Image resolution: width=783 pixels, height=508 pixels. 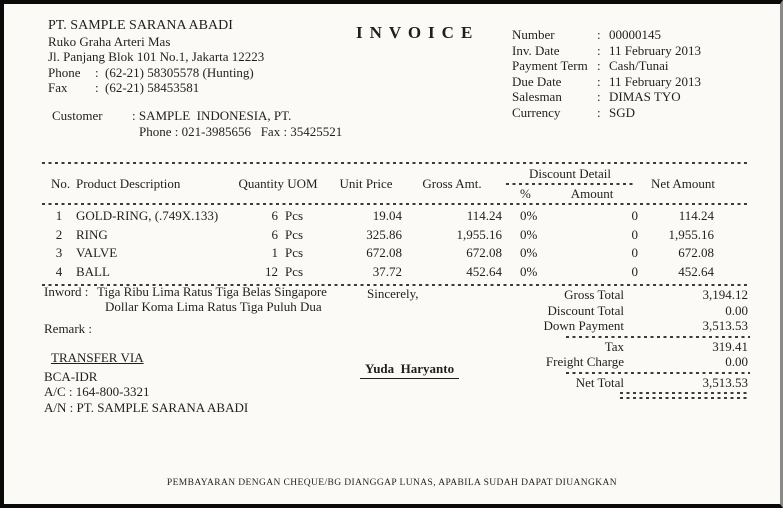 I want to click on total-row-discount: Discount Total 0.00, so click(x=602, y=311).